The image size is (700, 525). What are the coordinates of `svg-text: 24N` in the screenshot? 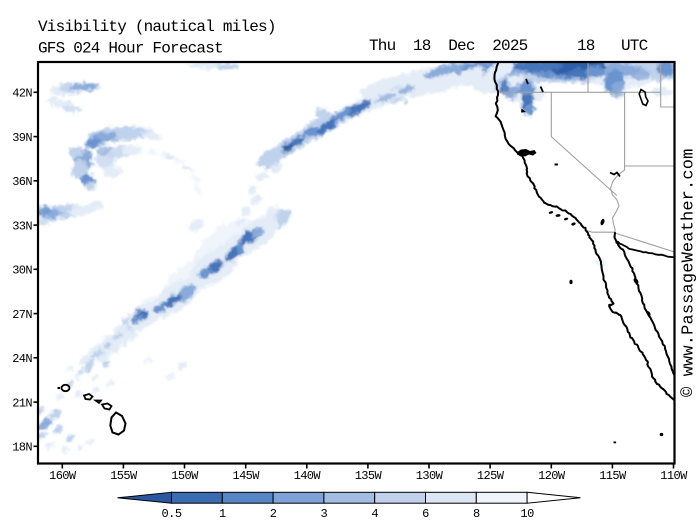 It's located at (22, 359).